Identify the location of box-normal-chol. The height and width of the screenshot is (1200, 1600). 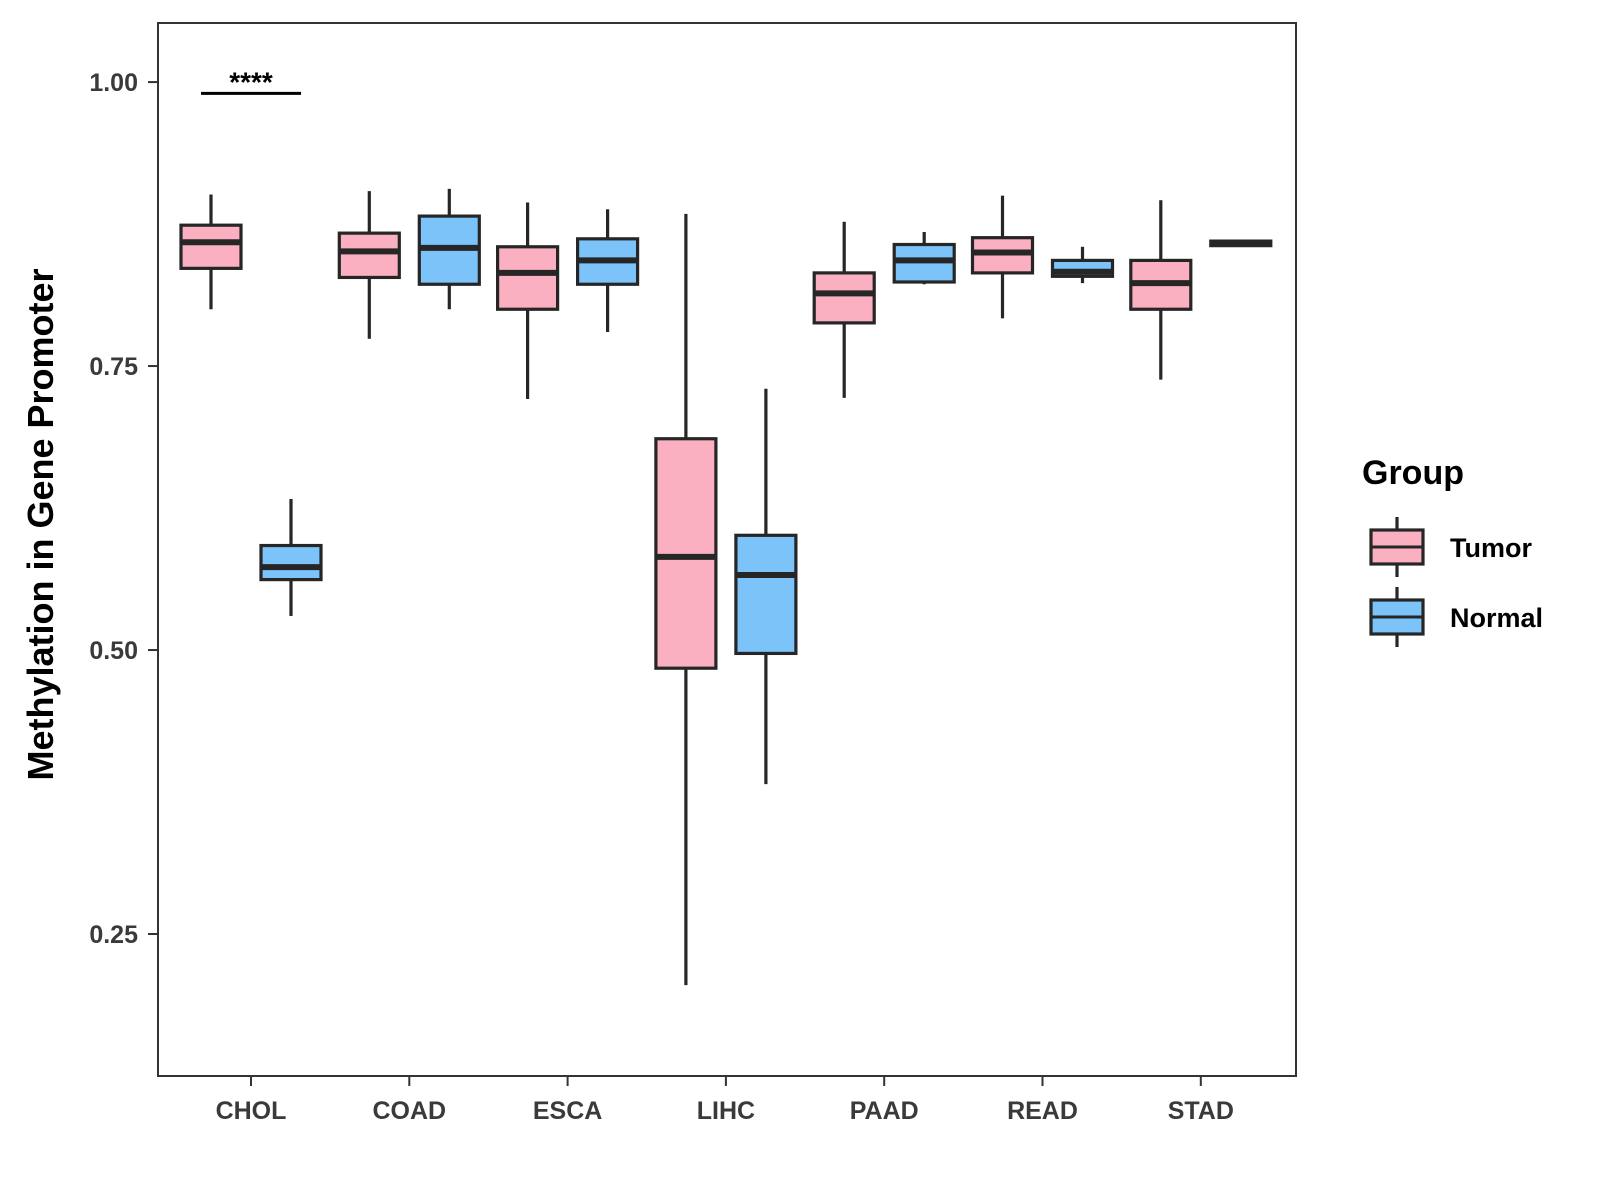
(291, 557).